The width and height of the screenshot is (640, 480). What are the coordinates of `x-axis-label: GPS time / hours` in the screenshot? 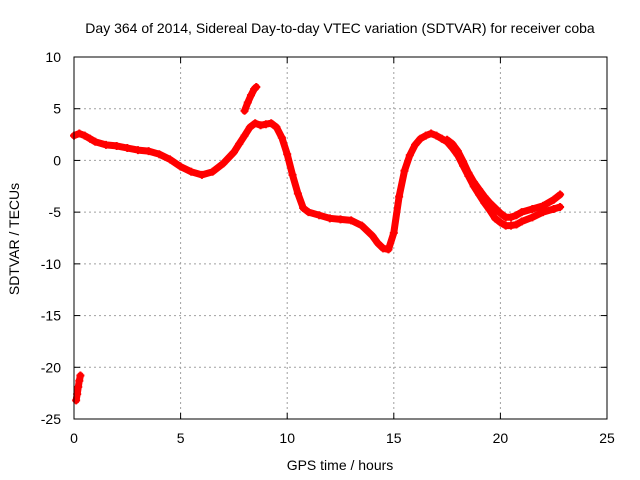 It's located at (340, 465).